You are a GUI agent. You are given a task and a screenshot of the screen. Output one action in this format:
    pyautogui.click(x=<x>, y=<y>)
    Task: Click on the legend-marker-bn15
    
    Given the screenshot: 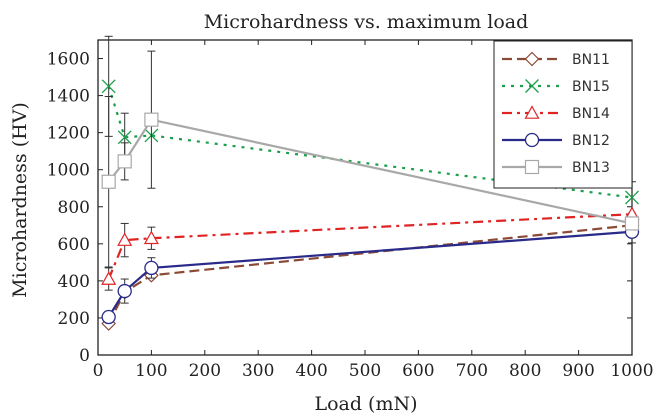 What is the action you would take?
    pyautogui.click(x=532, y=86)
    